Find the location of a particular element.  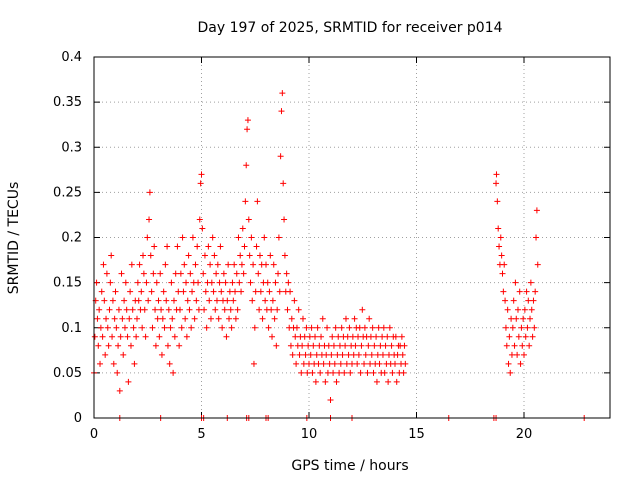

y-tick-label: 0.05 is located at coordinates (67, 373).